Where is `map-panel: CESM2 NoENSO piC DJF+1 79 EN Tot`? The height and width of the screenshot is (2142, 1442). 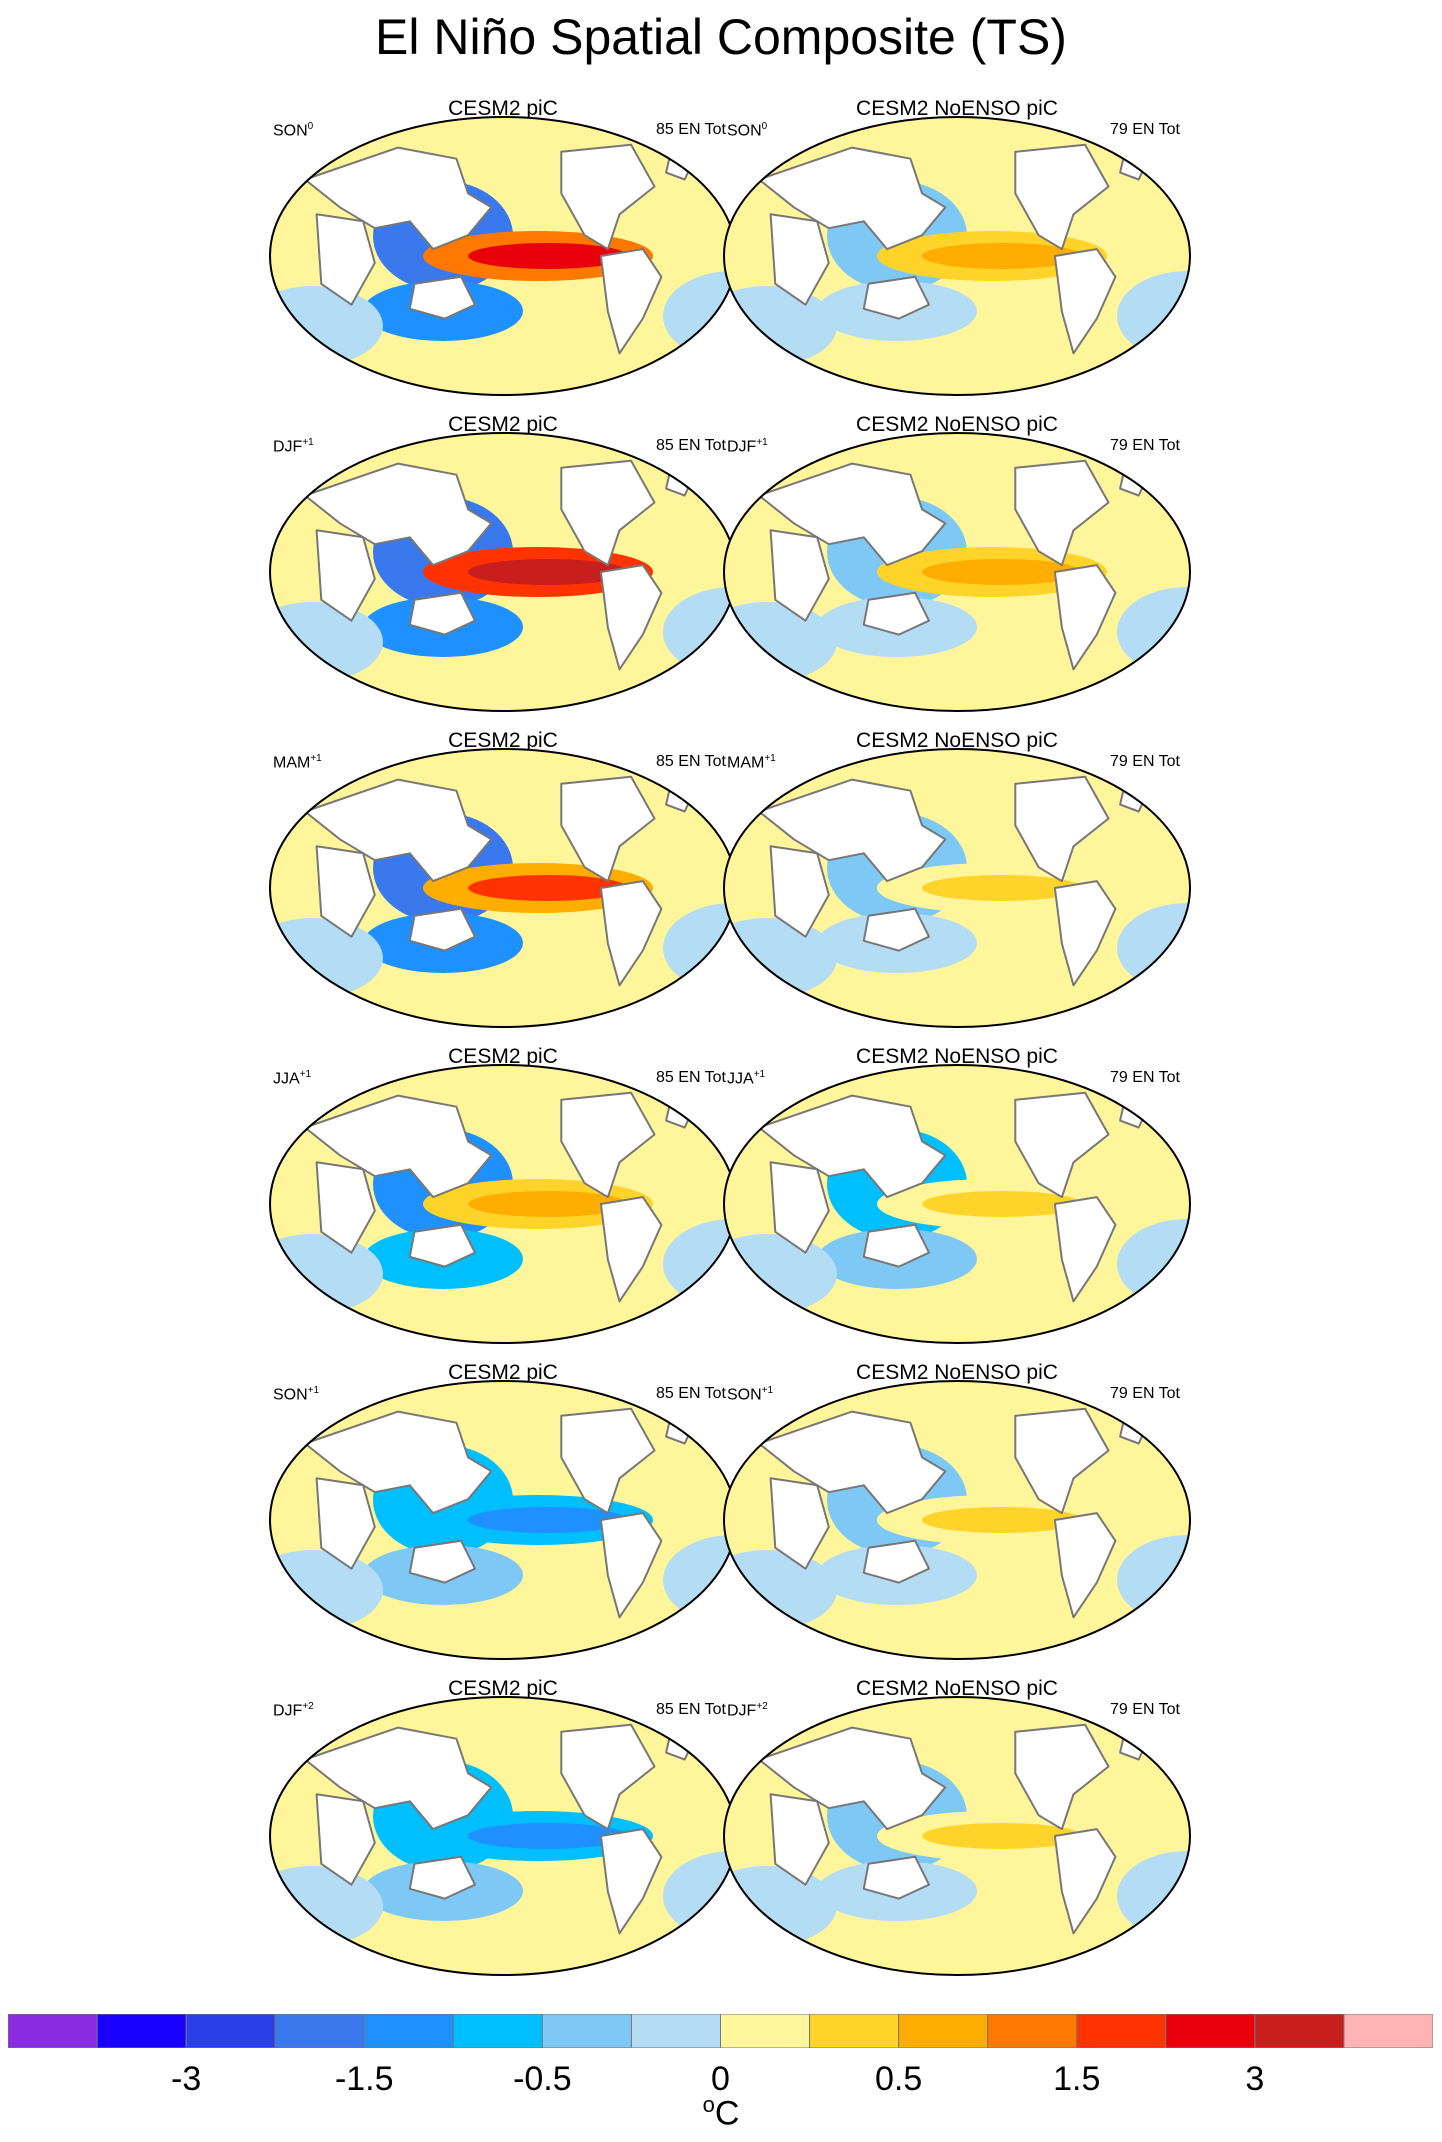 map-panel: CESM2 NoENSO piC DJF+1 79 EN Tot is located at coordinates (957, 563).